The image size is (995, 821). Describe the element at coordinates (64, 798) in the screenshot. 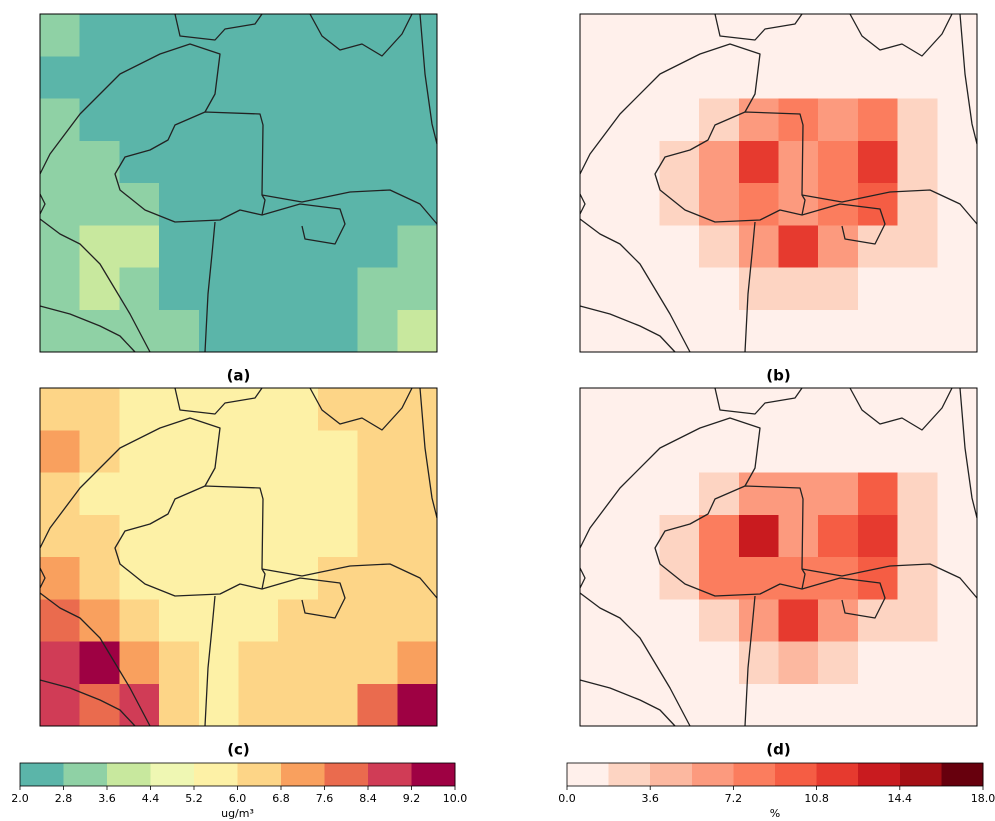

I see `colorbar-tick-label: 2.8` at that location.